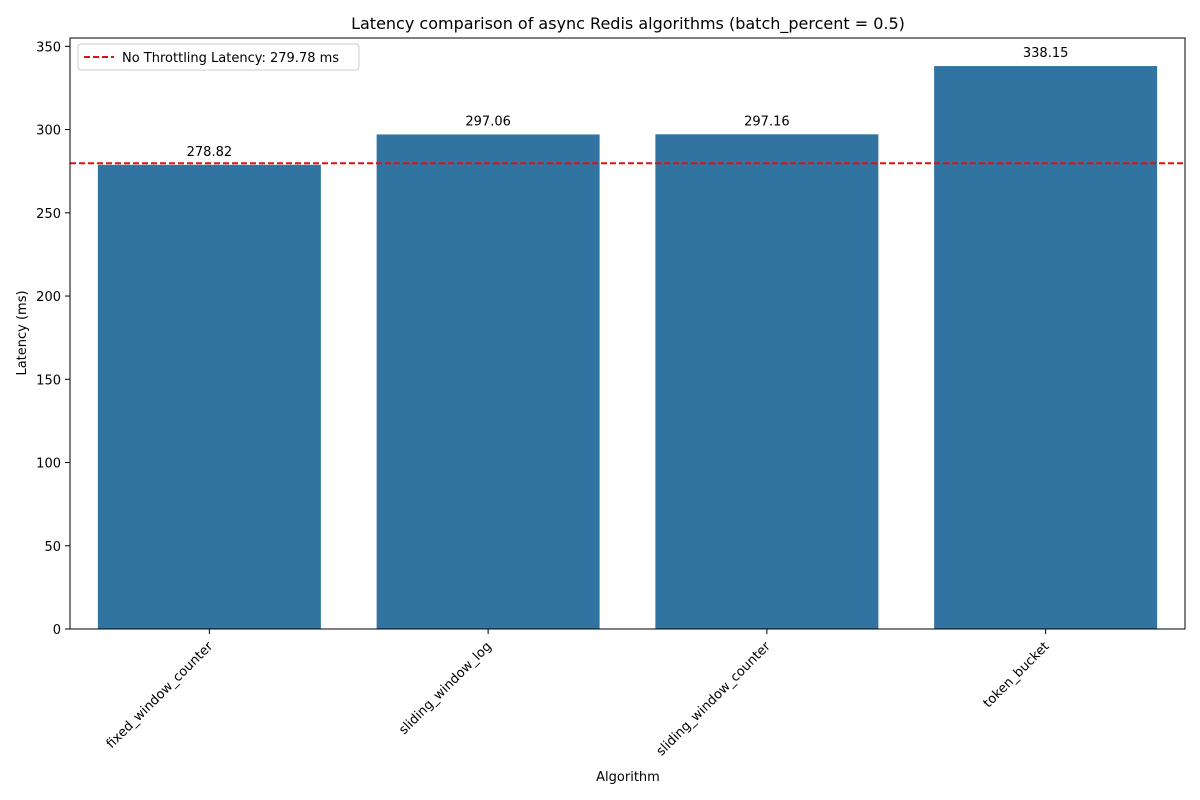 The width and height of the screenshot is (1200, 800). What do you see at coordinates (48, 47) in the screenshot?
I see `y-tick-label-7: 350` at bounding box center [48, 47].